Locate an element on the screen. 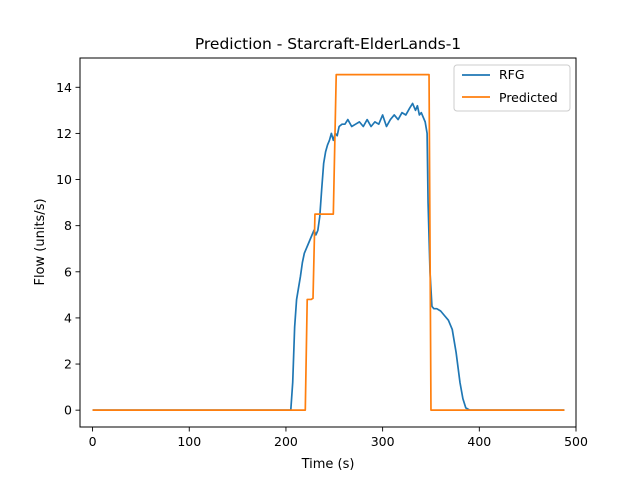  legend-box is located at coordinates (512, 88).